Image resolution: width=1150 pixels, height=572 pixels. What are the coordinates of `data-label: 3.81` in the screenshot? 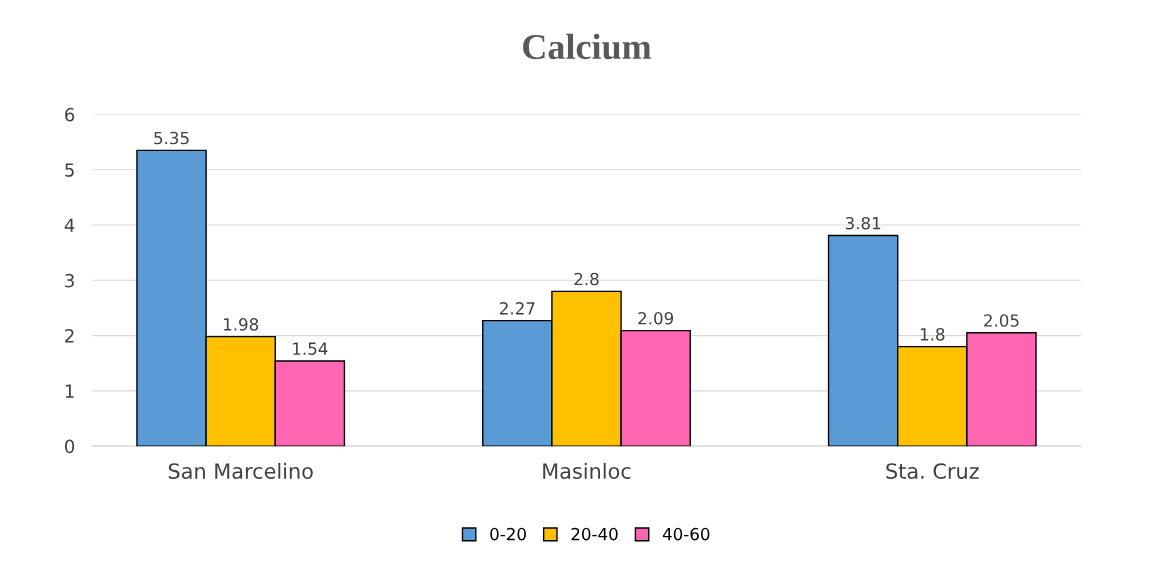 It's located at (863, 223).